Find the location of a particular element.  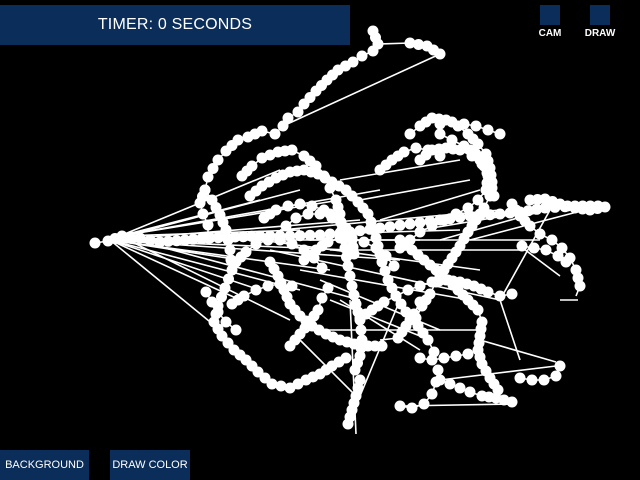

timer-display: TIMER: 0 SECONDS is located at coordinates (175, 25).